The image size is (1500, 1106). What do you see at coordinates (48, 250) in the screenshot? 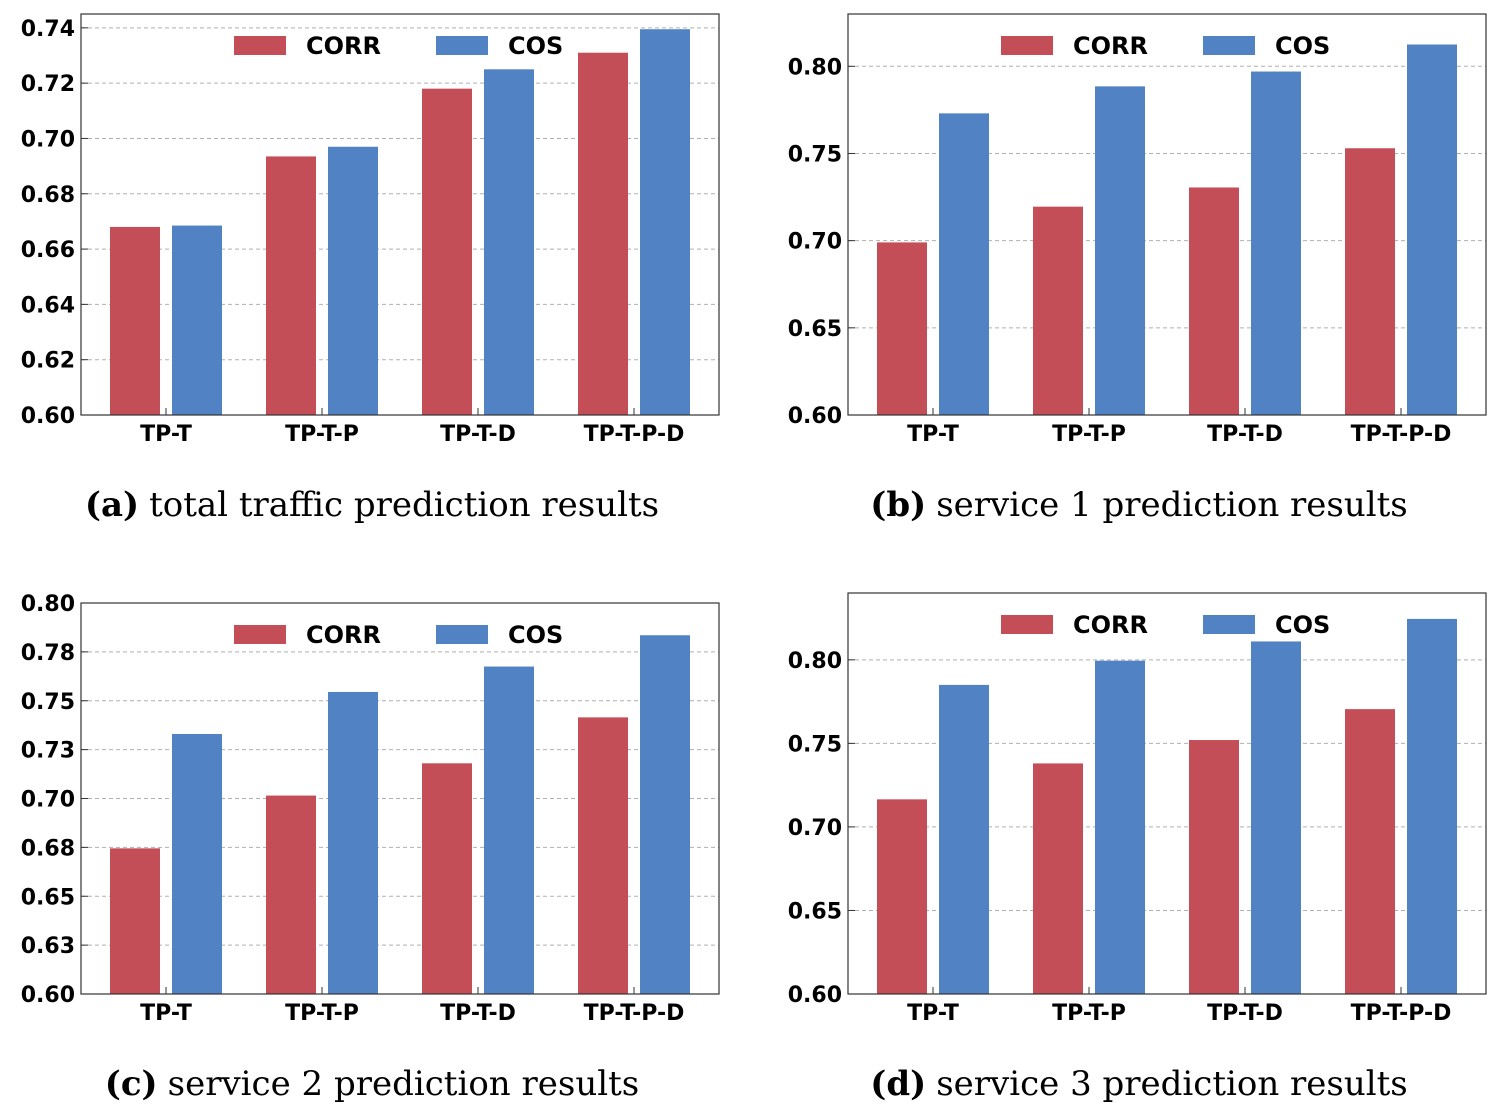
I see `y-tick-label: 0.66` at bounding box center [48, 250].